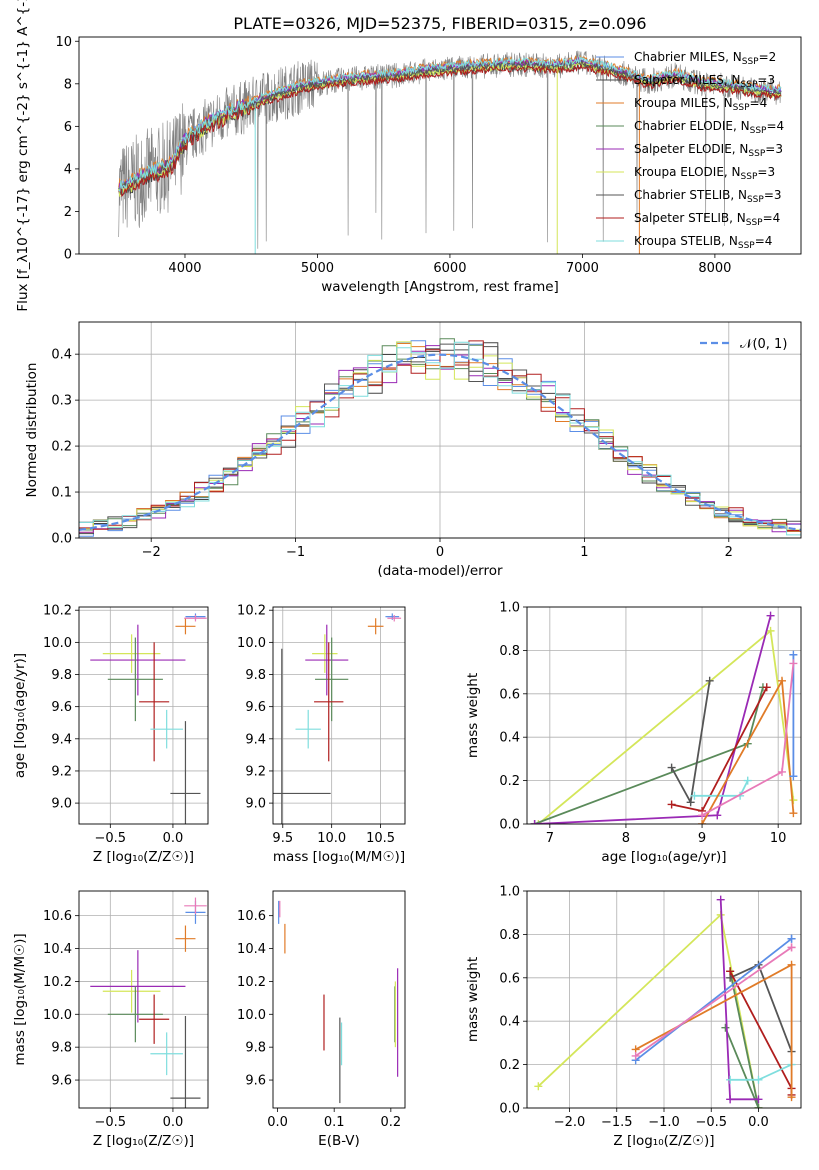  I want to click on legend-entry: Chabrier ELODIE, NSSP=4, so click(709, 127).